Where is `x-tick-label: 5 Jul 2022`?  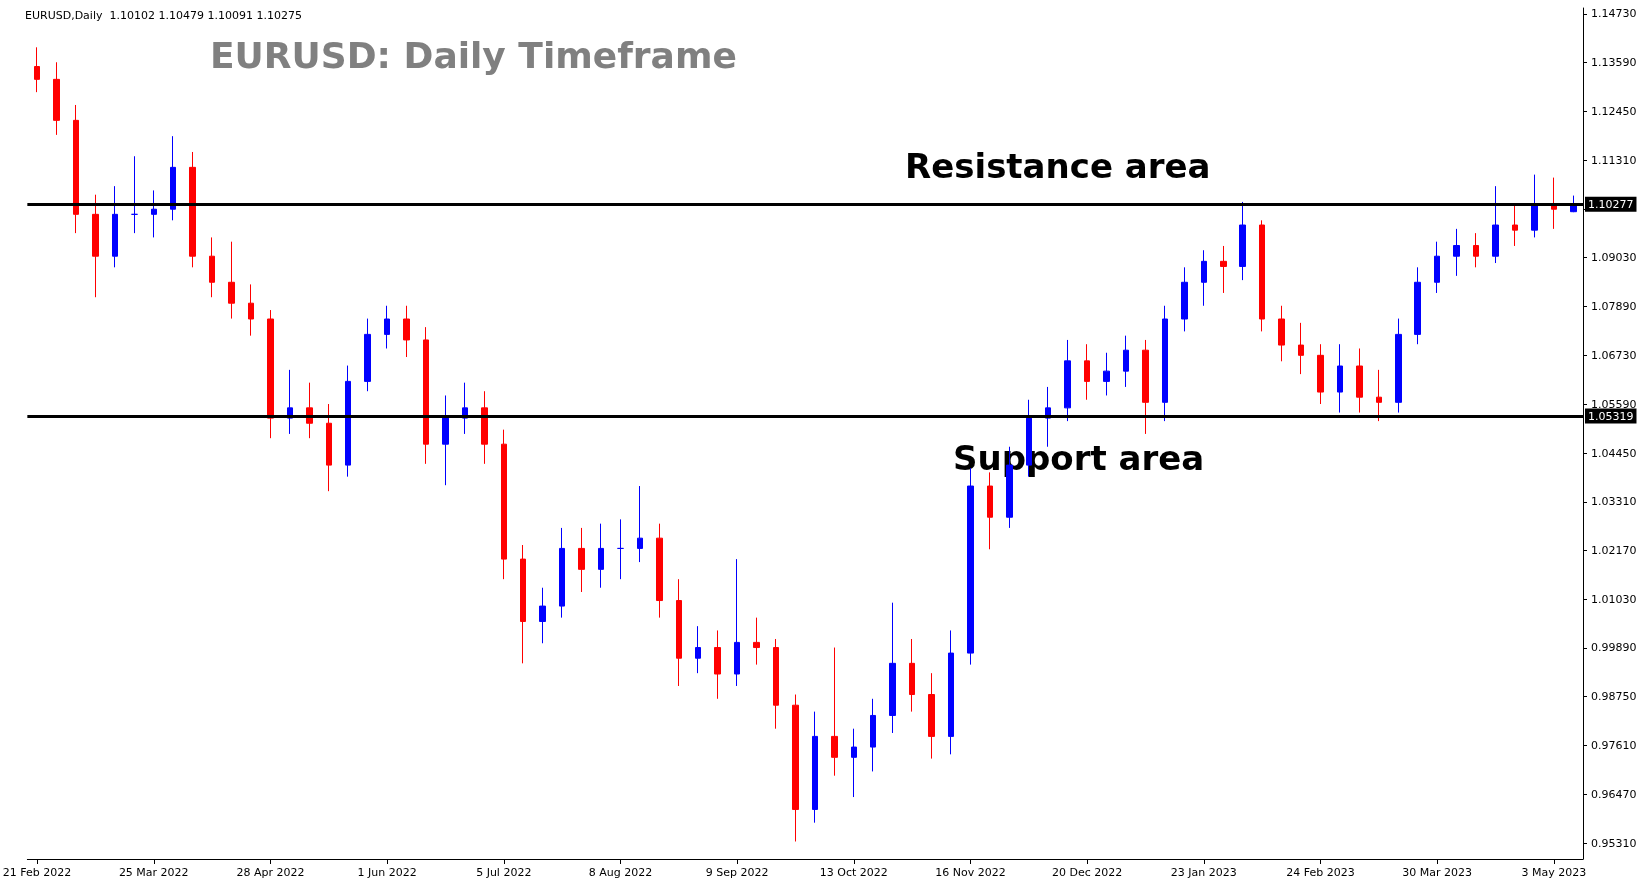 x-tick-label: 5 Jul 2022 is located at coordinates (504, 872).